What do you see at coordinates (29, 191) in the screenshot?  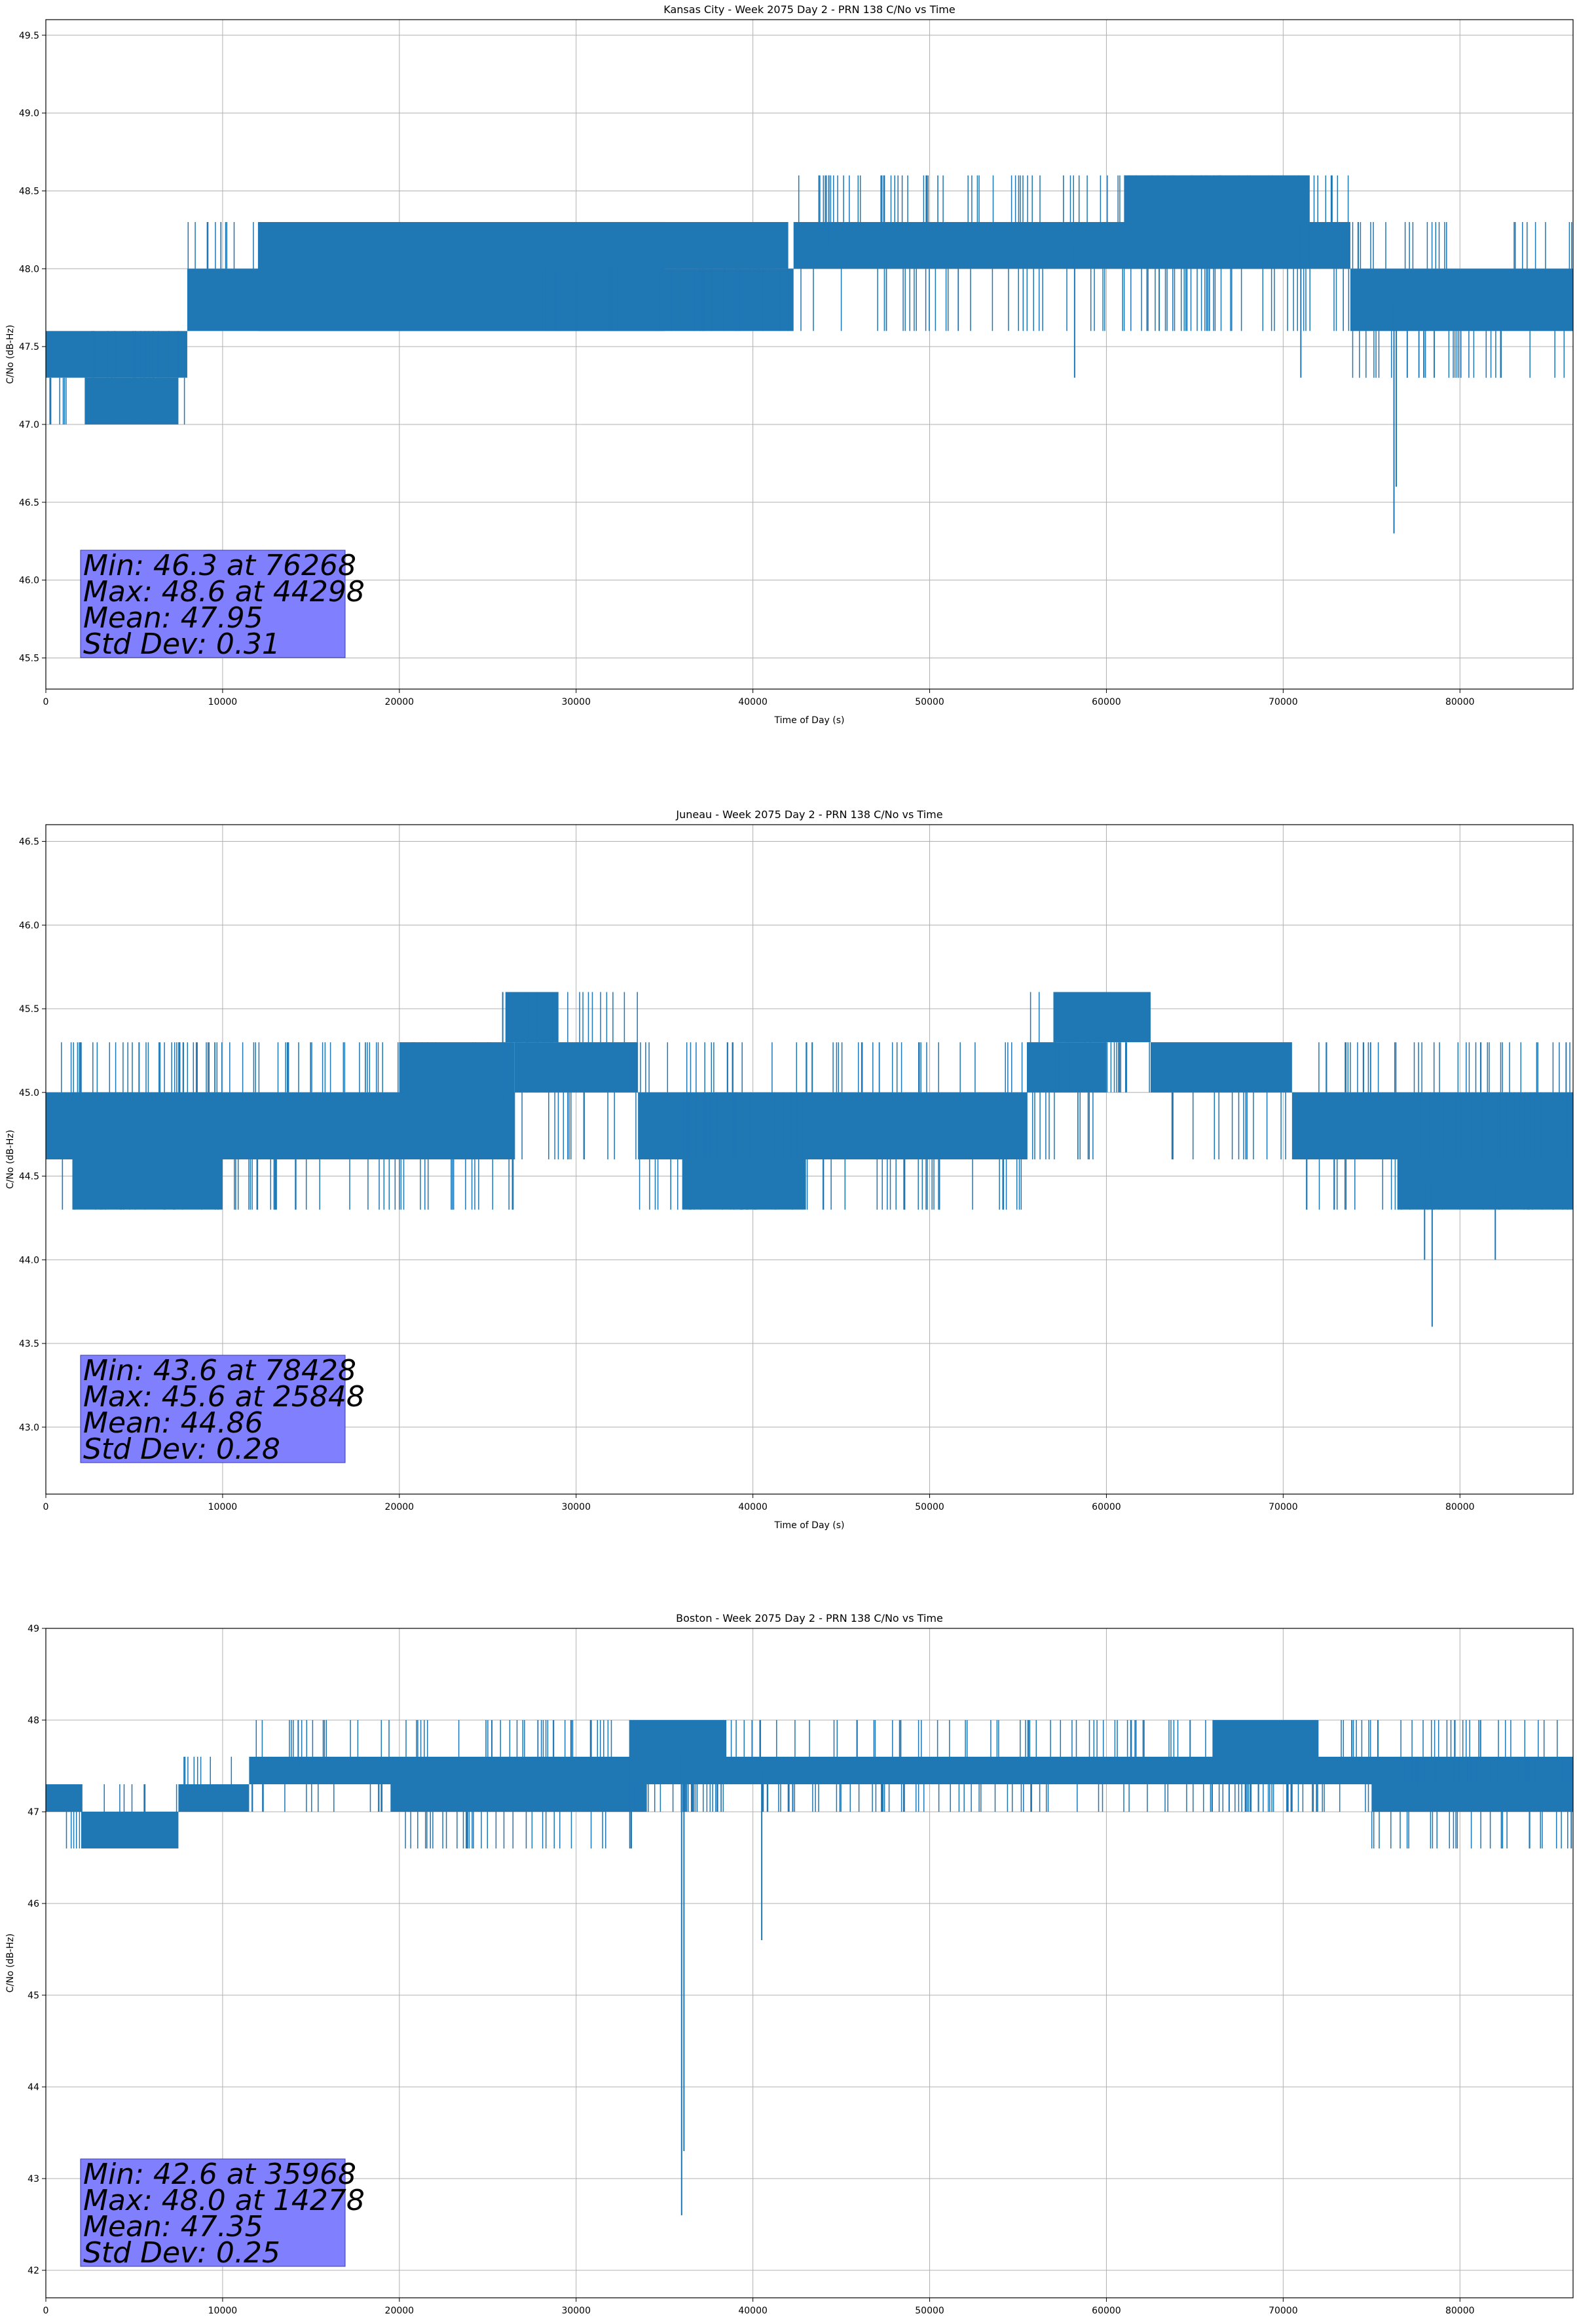 I see `y-tick-label: 48.5` at bounding box center [29, 191].